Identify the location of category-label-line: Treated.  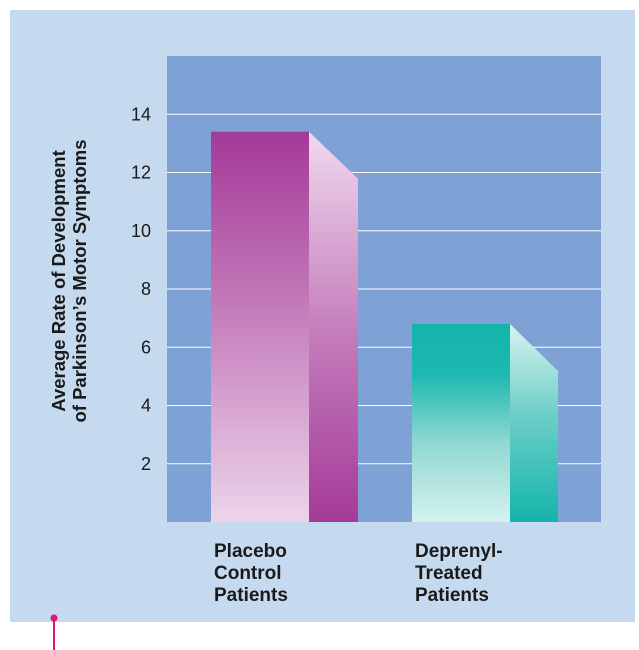
(449, 573).